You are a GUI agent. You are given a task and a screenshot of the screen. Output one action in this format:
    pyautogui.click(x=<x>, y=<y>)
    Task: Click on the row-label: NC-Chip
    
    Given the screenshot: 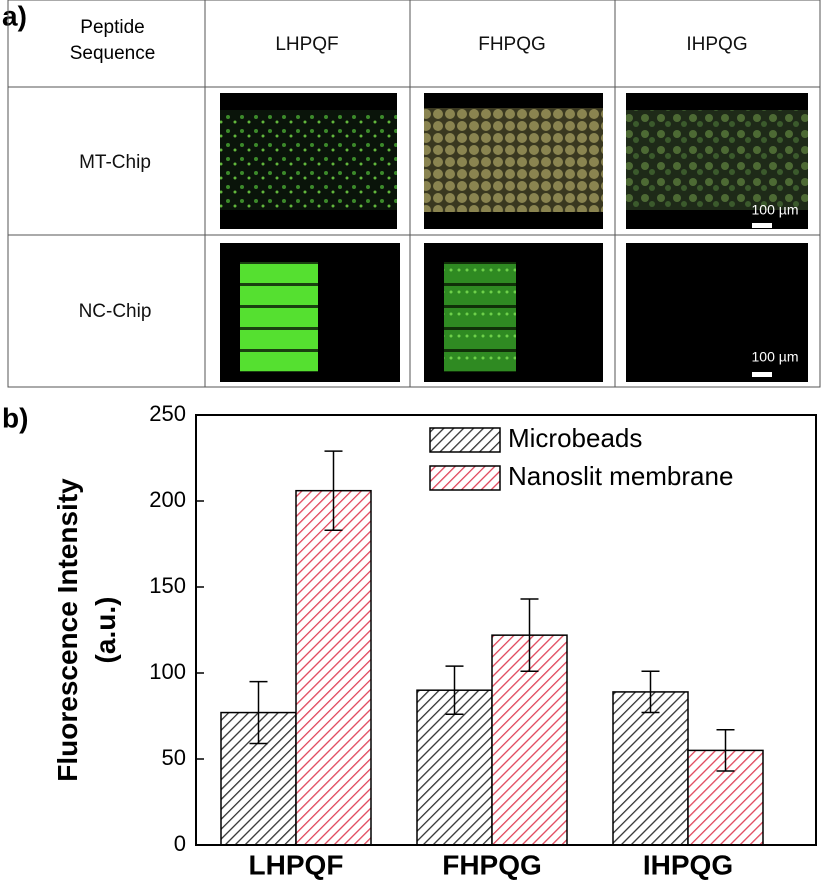 What is the action you would take?
    pyautogui.click(x=115, y=311)
    